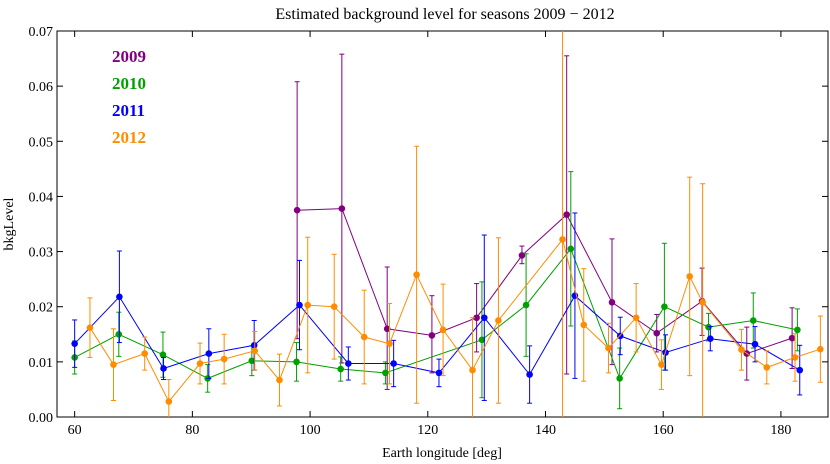  What do you see at coordinates (128, 110) in the screenshot?
I see `legend-entry-2011: 2011` at bounding box center [128, 110].